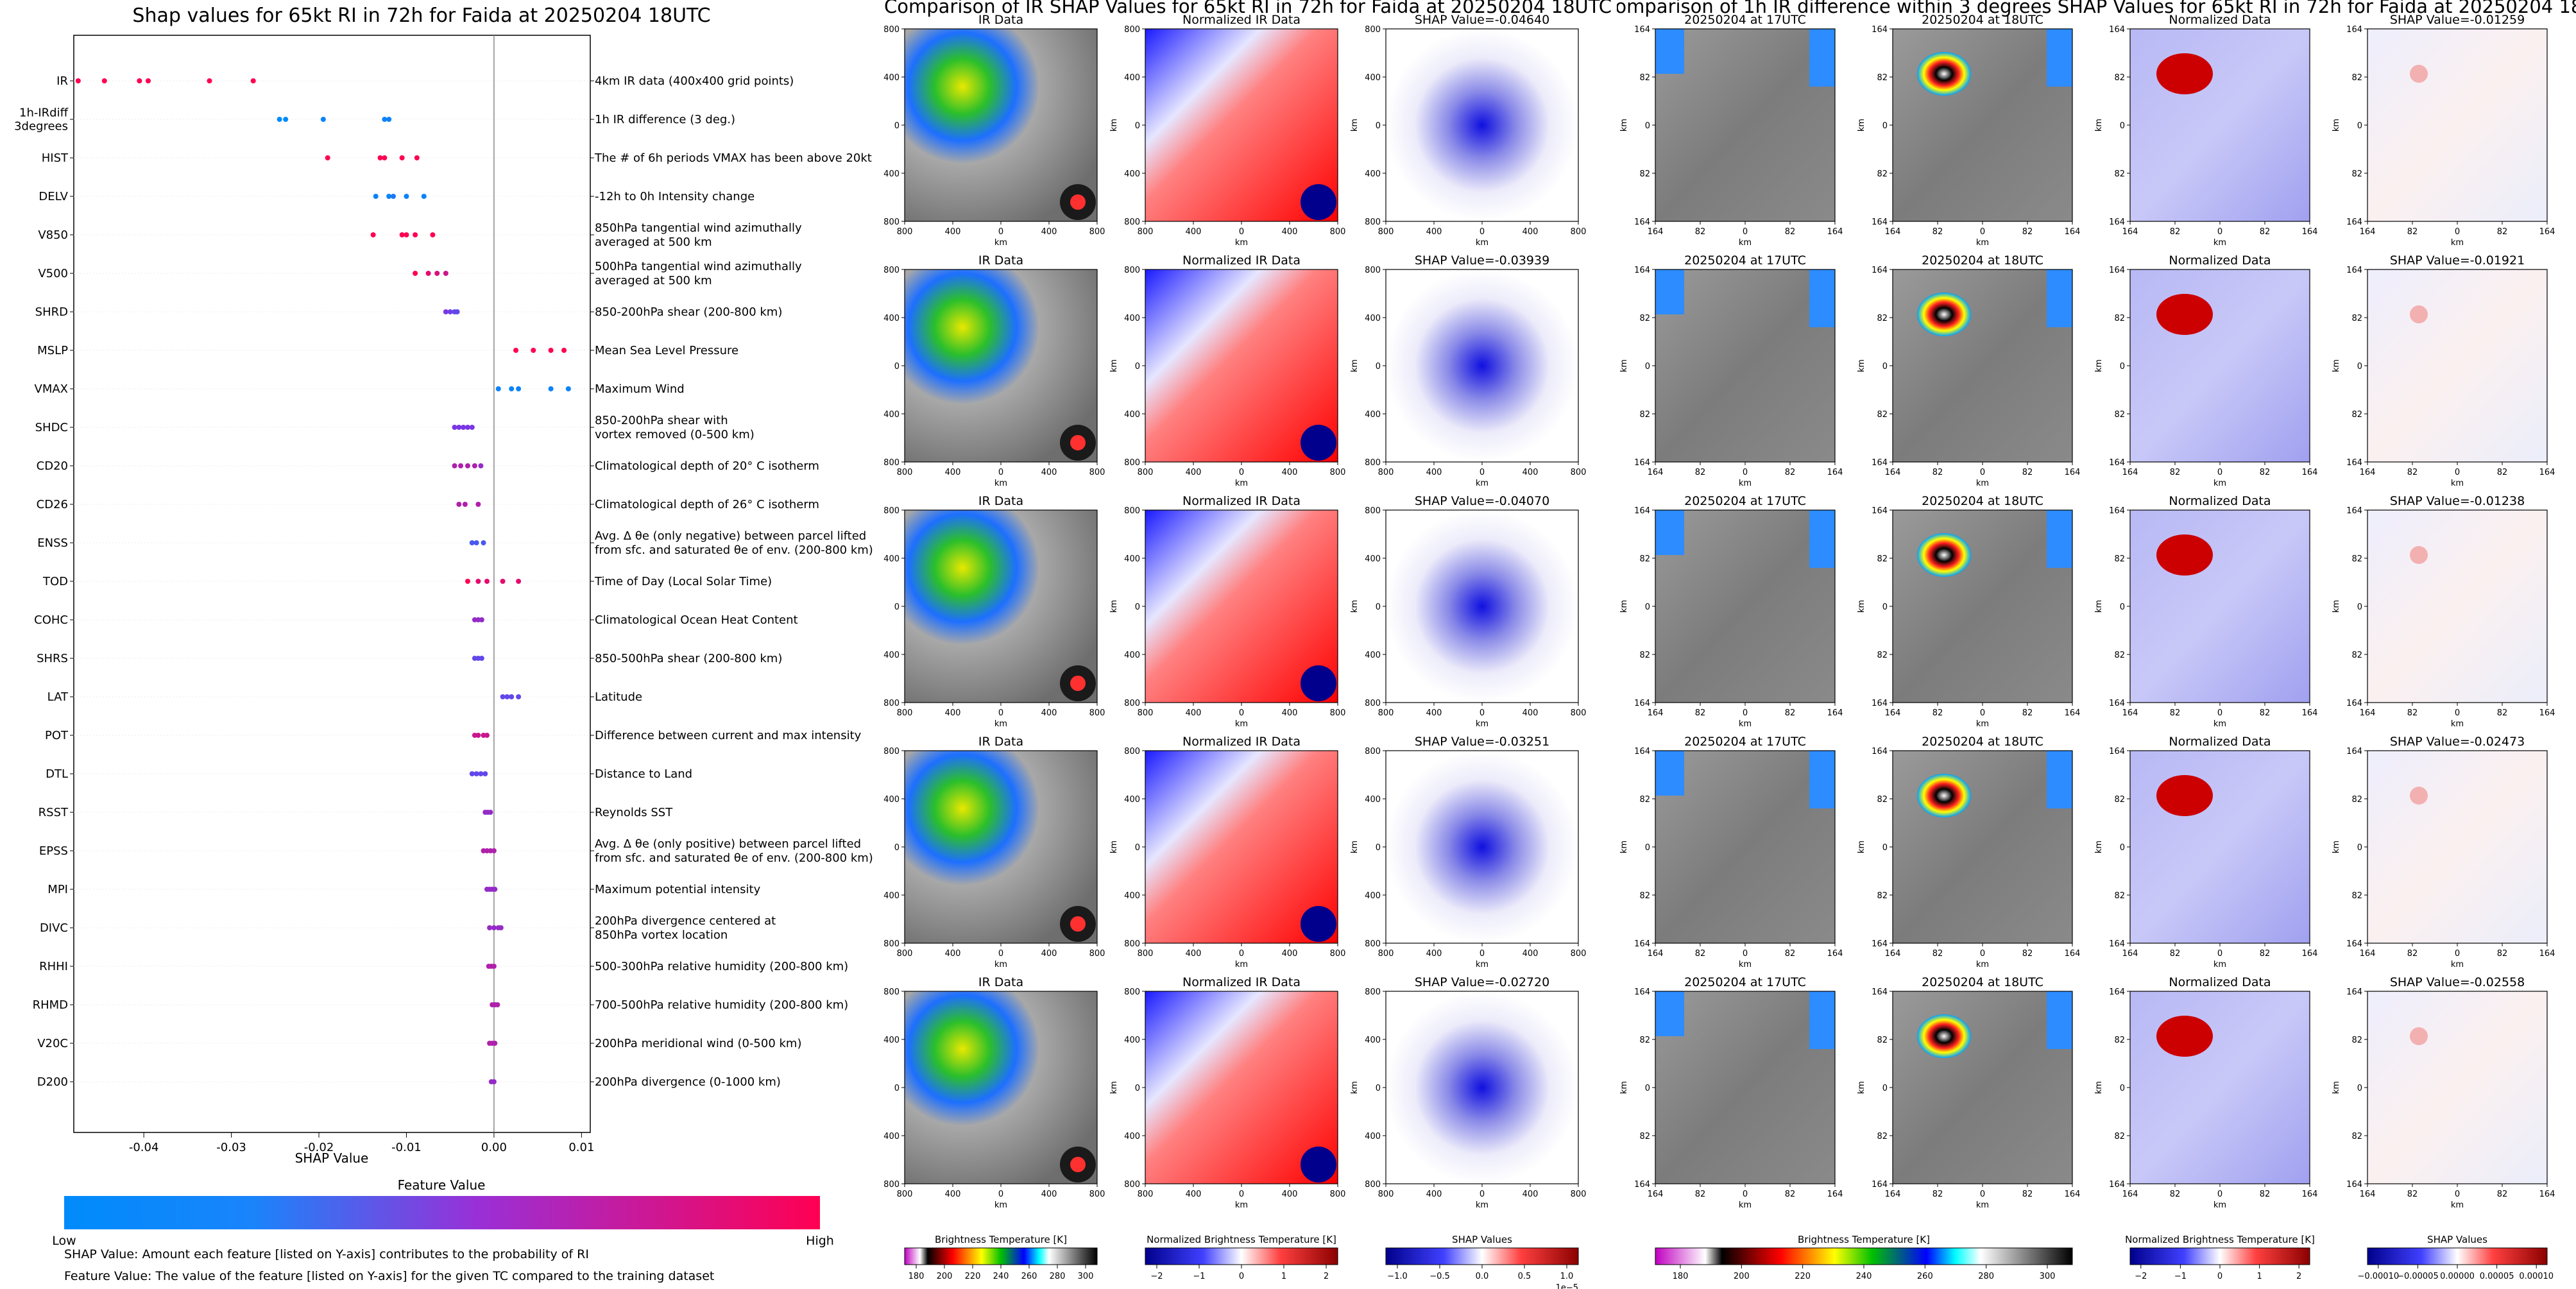  What do you see at coordinates (675, 196) in the screenshot?
I see `feature-description: -12h to 0h Intensity change` at bounding box center [675, 196].